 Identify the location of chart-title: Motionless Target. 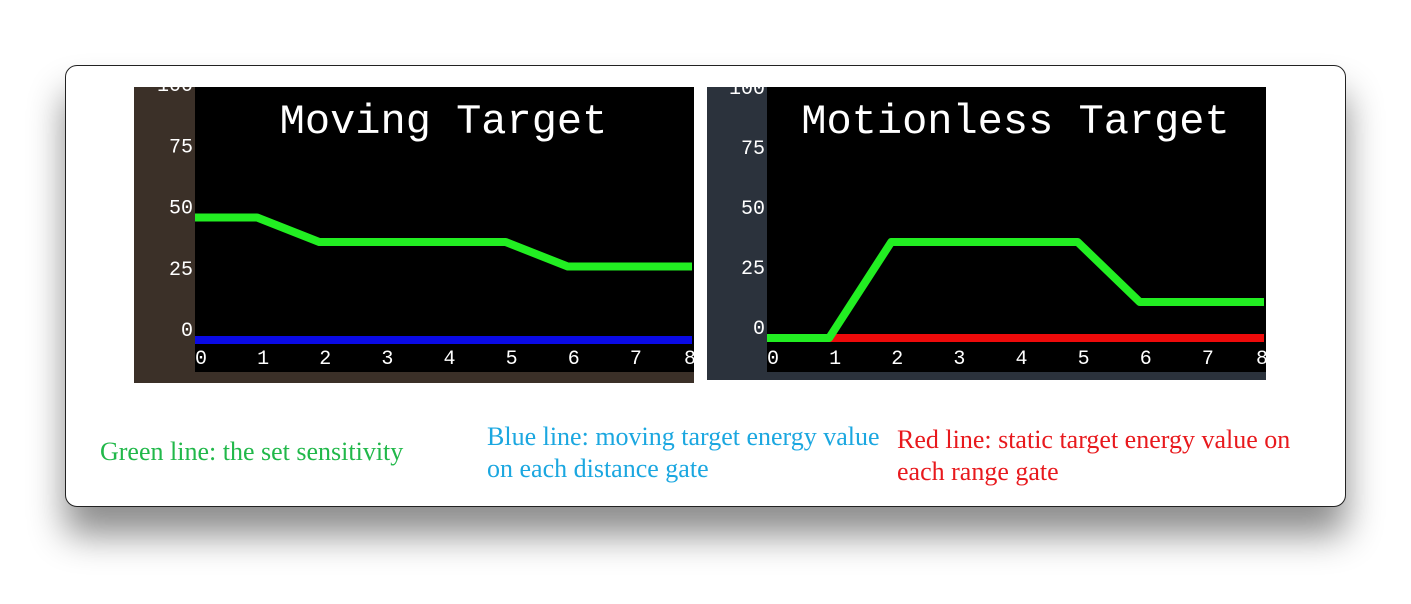
(1015, 122).